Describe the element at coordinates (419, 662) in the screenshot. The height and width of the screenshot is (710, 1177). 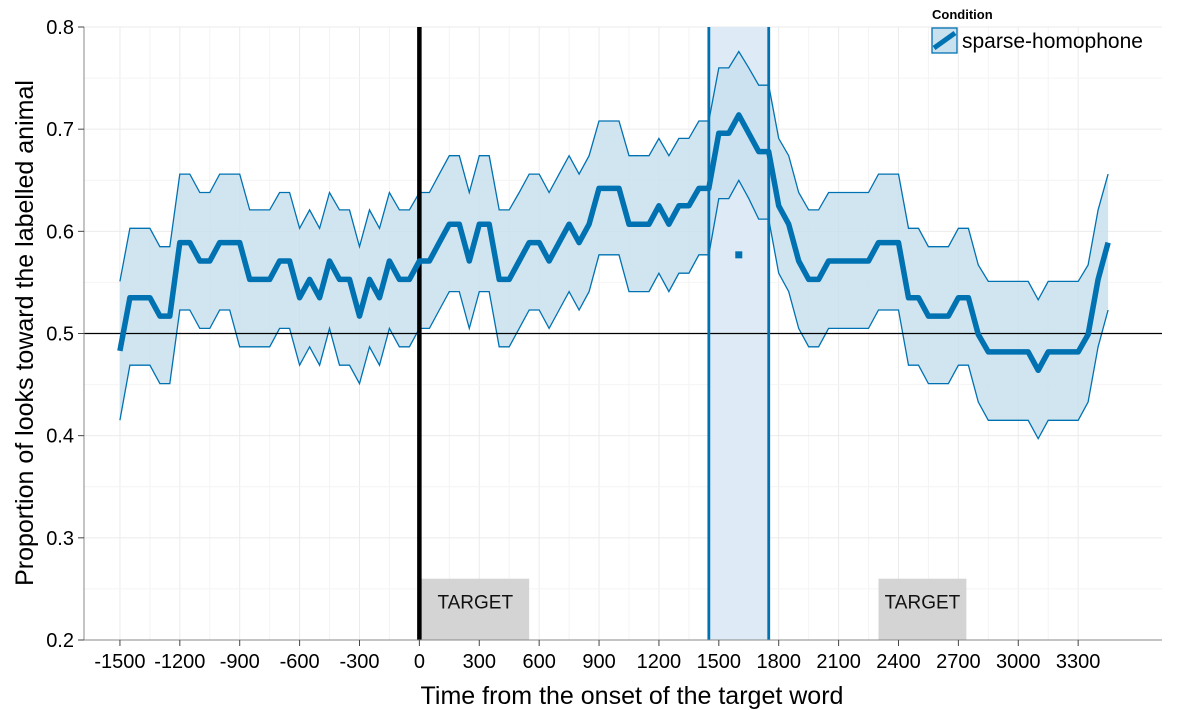
I see `x-tick-label: 0` at that location.